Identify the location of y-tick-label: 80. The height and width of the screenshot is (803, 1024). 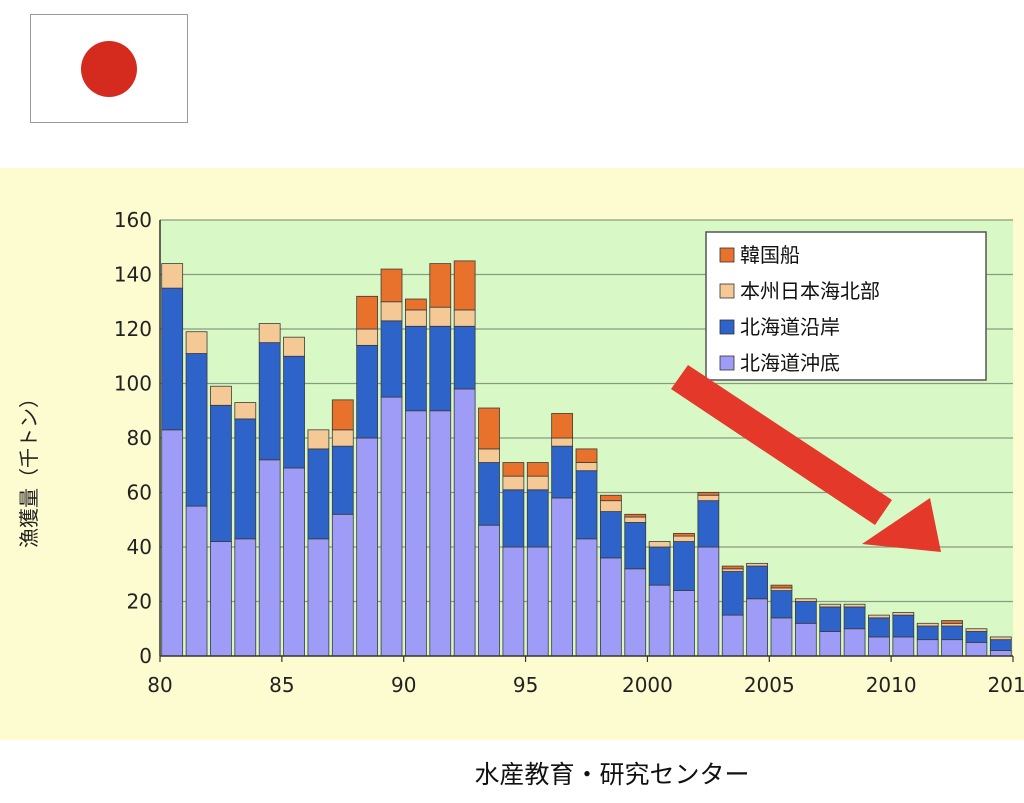
(139, 438).